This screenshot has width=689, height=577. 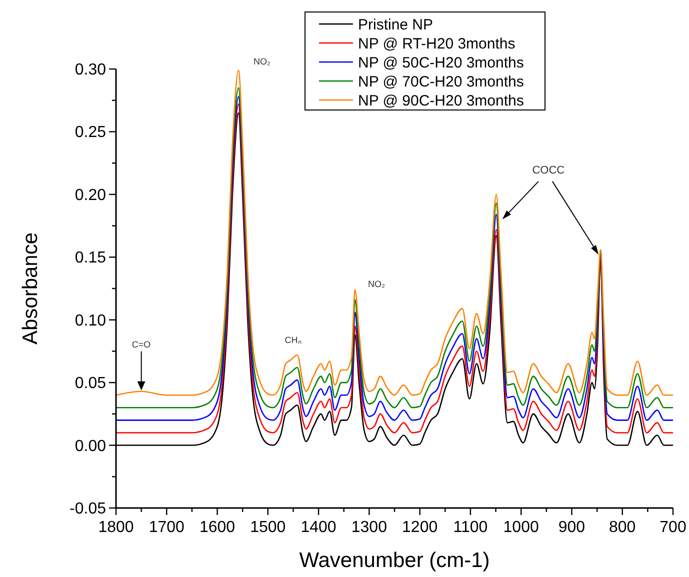 What do you see at coordinates (441, 63) in the screenshot?
I see `legend-label: NP @ 50C-H20 3months` at bounding box center [441, 63].